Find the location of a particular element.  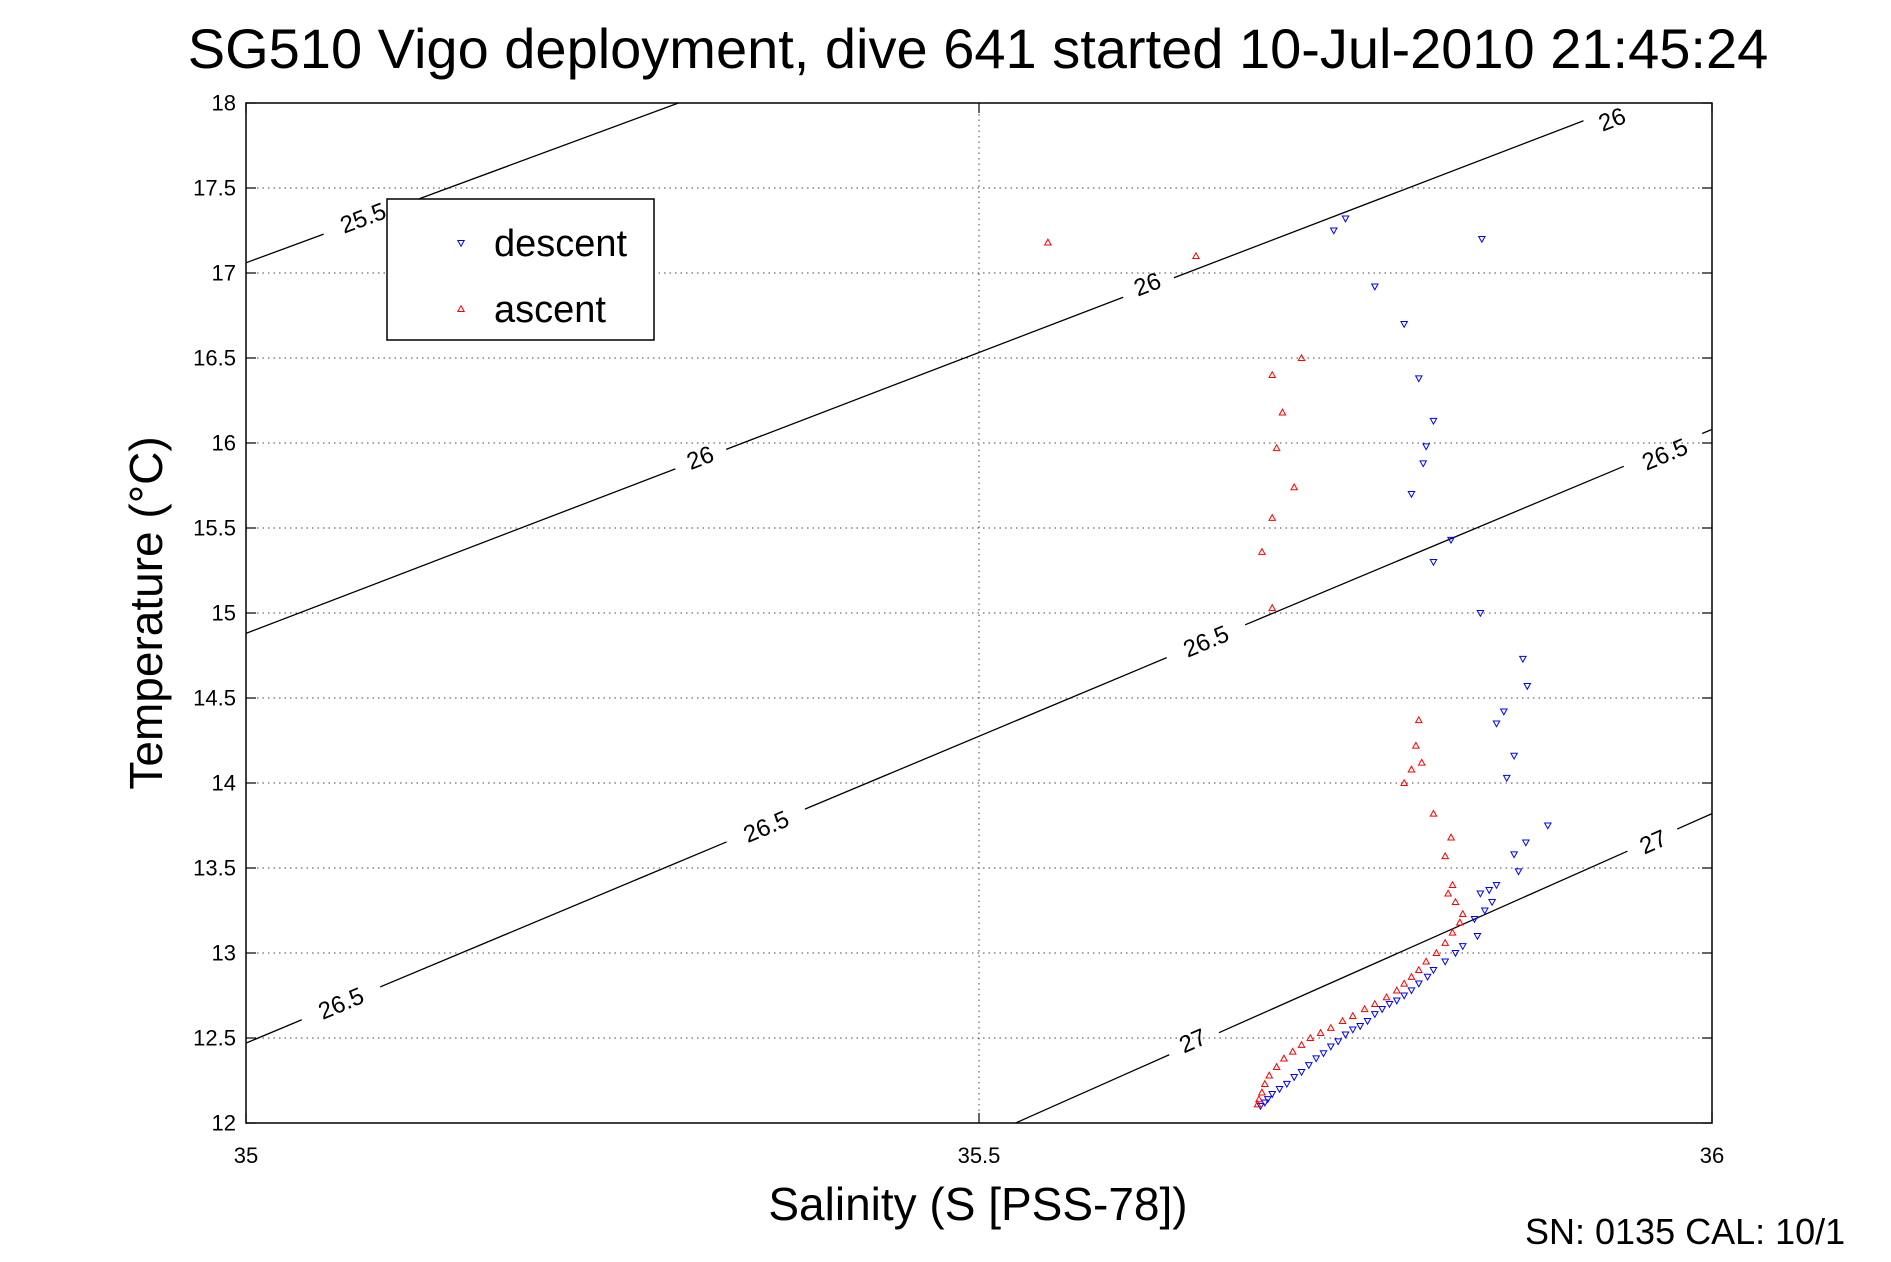

y-tick-label: 17 is located at coordinates (224, 273).